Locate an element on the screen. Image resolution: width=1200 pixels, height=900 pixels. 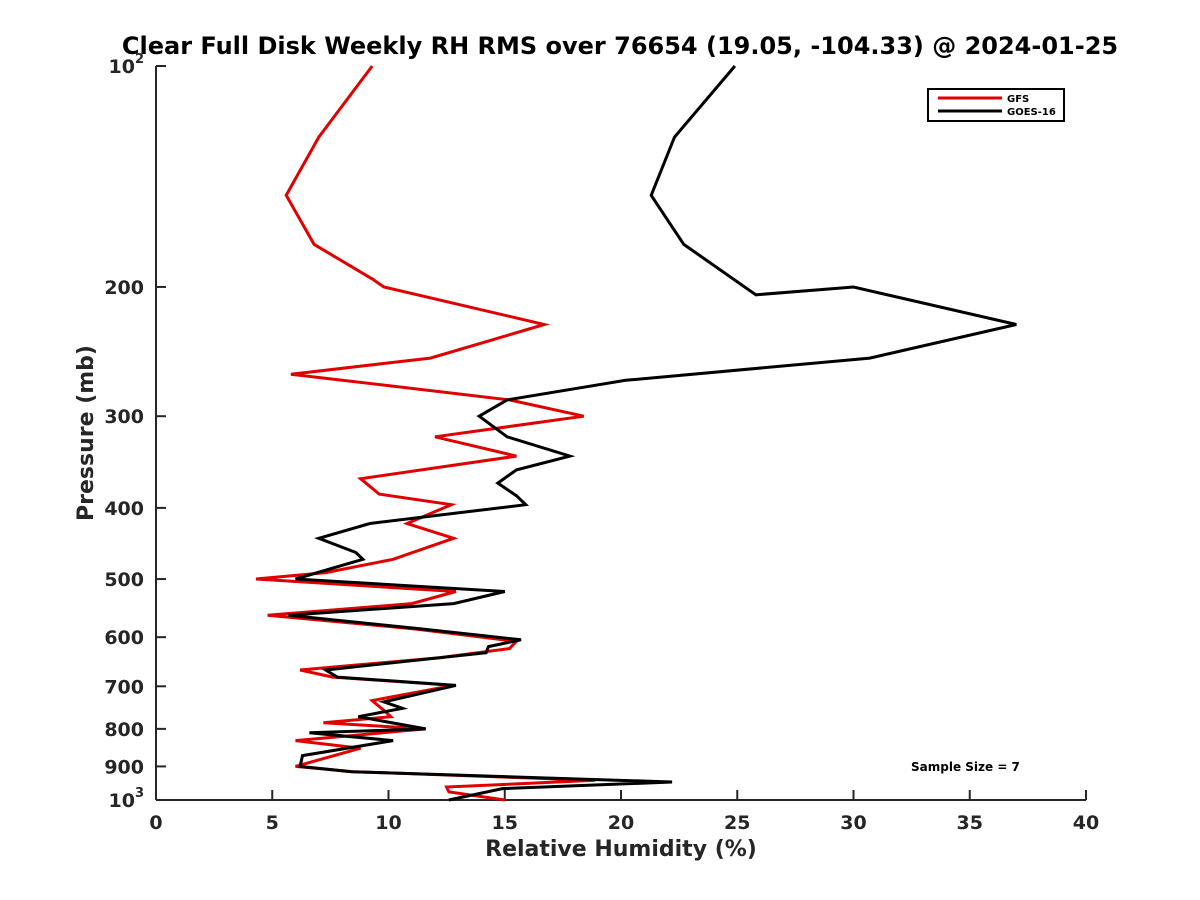
y-axis-label: Pressure (mb) is located at coordinates (86, 433).